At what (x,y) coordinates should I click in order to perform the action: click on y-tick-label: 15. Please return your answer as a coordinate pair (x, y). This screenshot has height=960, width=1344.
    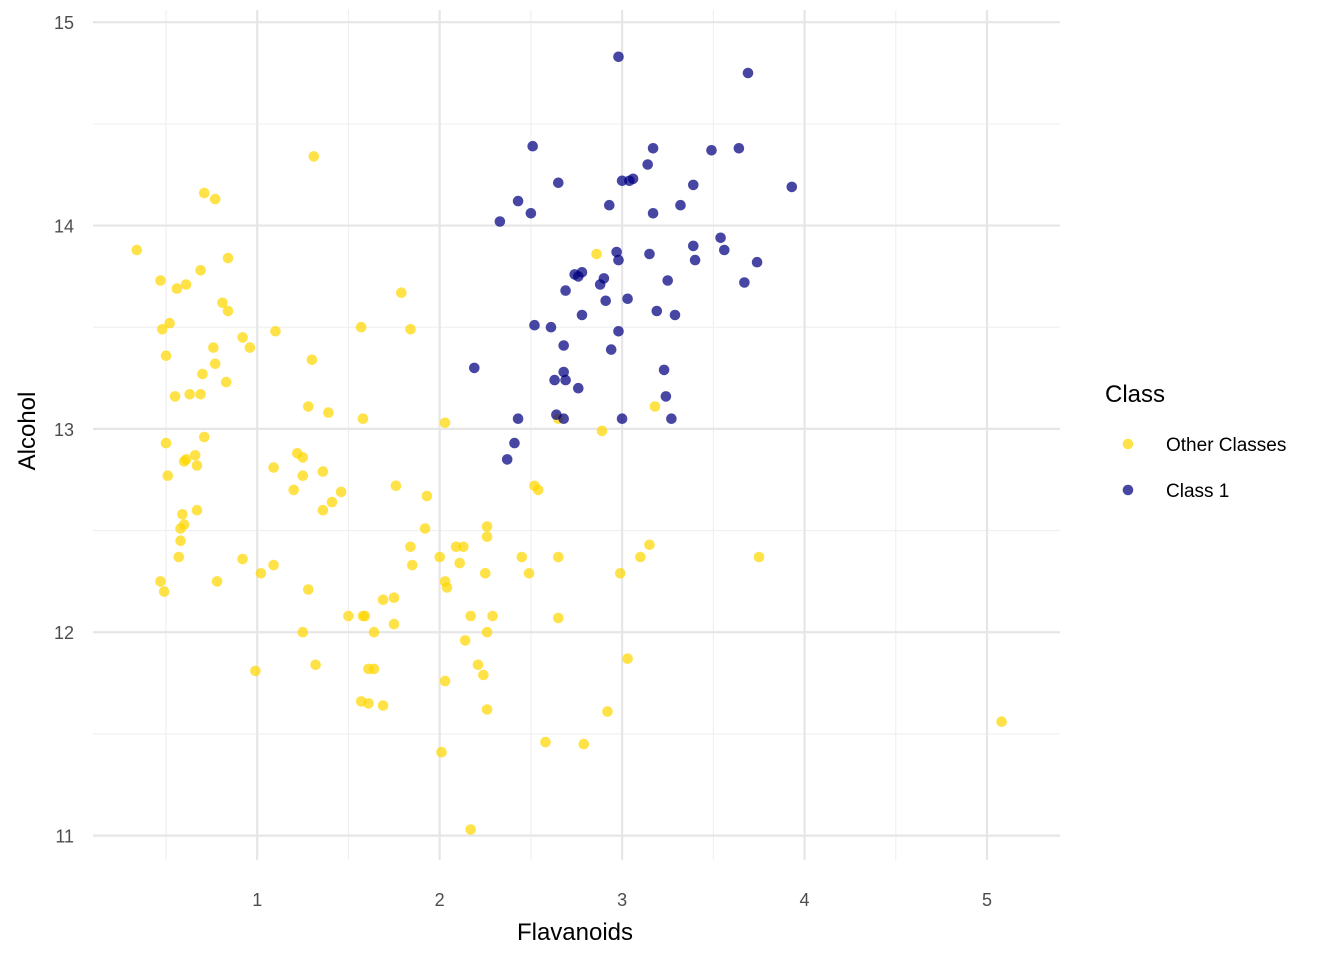
    Looking at the image, I should click on (64, 23).